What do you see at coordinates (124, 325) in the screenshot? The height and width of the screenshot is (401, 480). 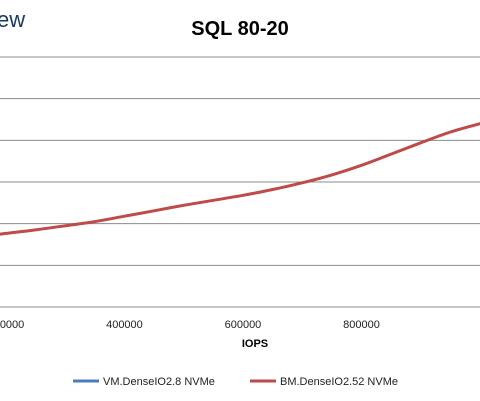 I see `x-tick-label: 400000` at bounding box center [124, 325].